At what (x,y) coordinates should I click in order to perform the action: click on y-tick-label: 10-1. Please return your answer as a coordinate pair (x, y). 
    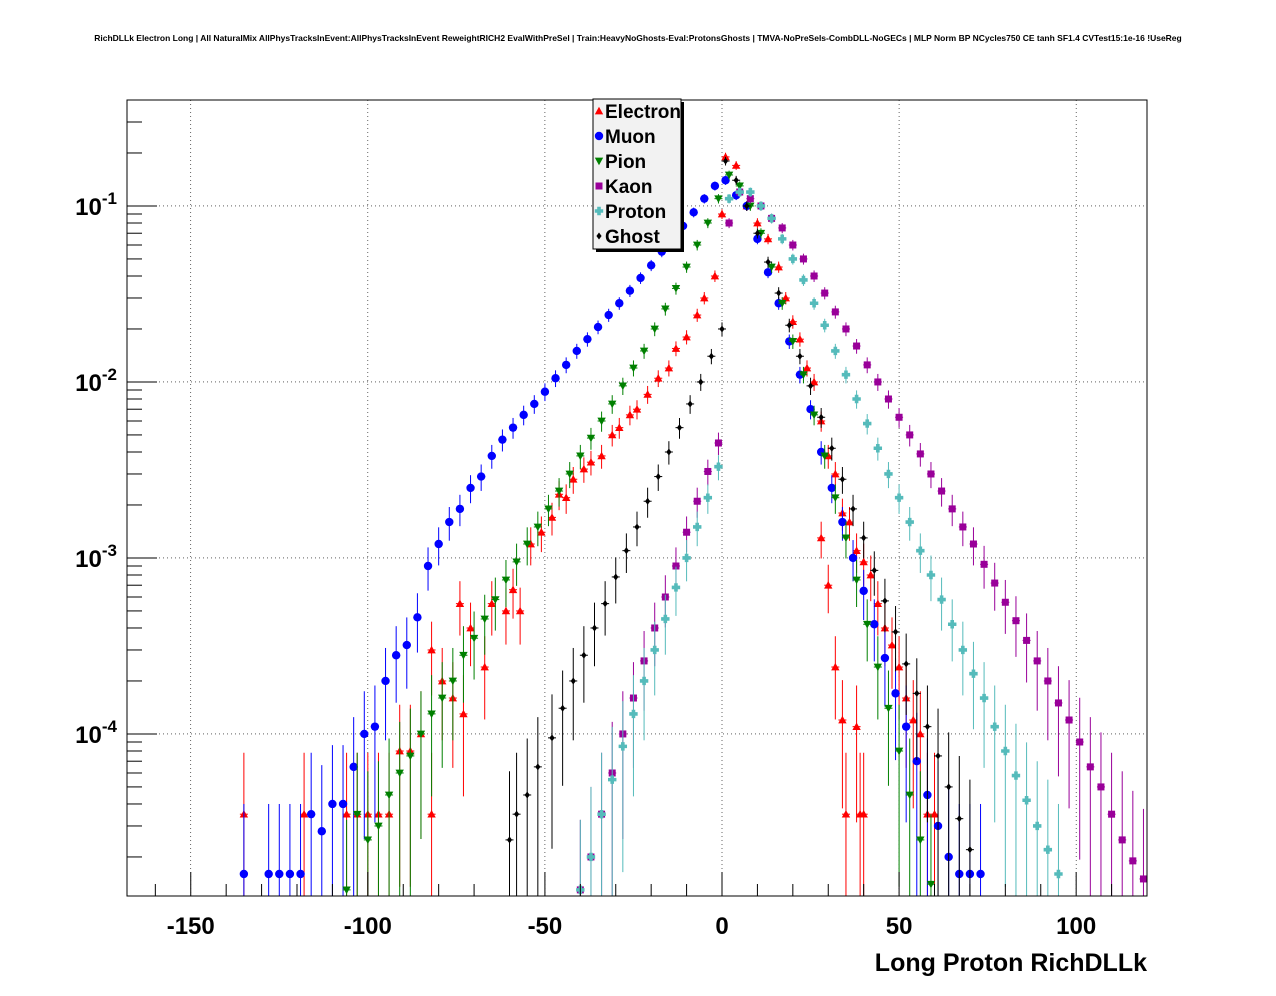
    Looking at the image, I should click on (96, 205).